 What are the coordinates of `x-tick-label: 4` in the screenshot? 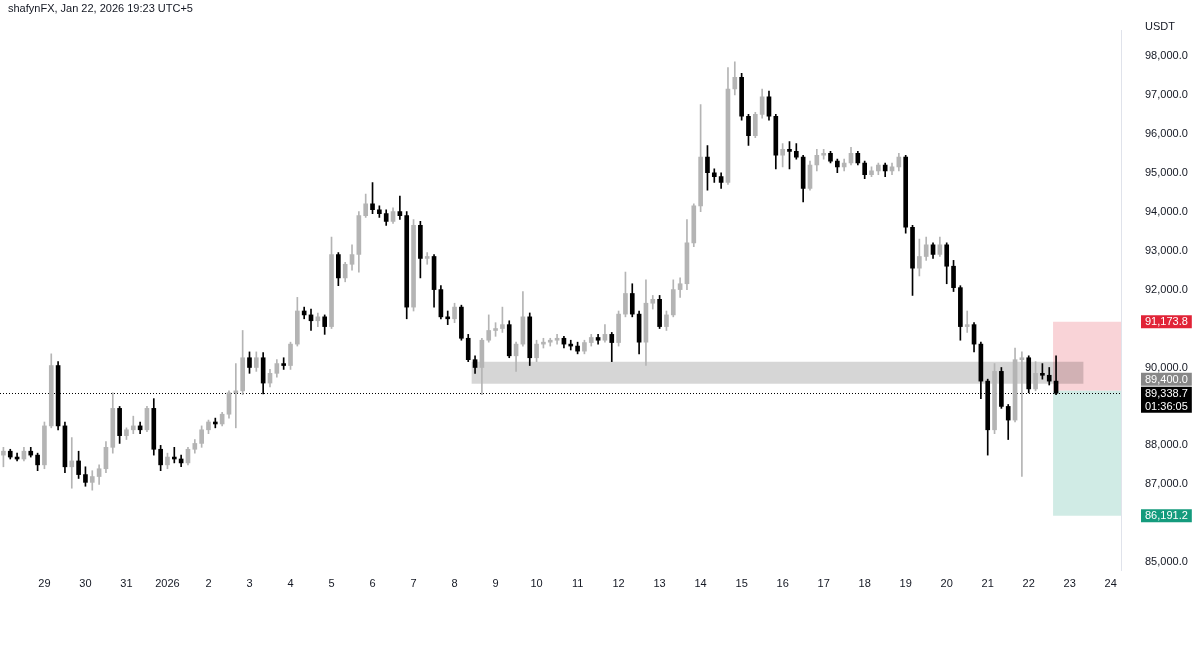 It's located at (290, 582).